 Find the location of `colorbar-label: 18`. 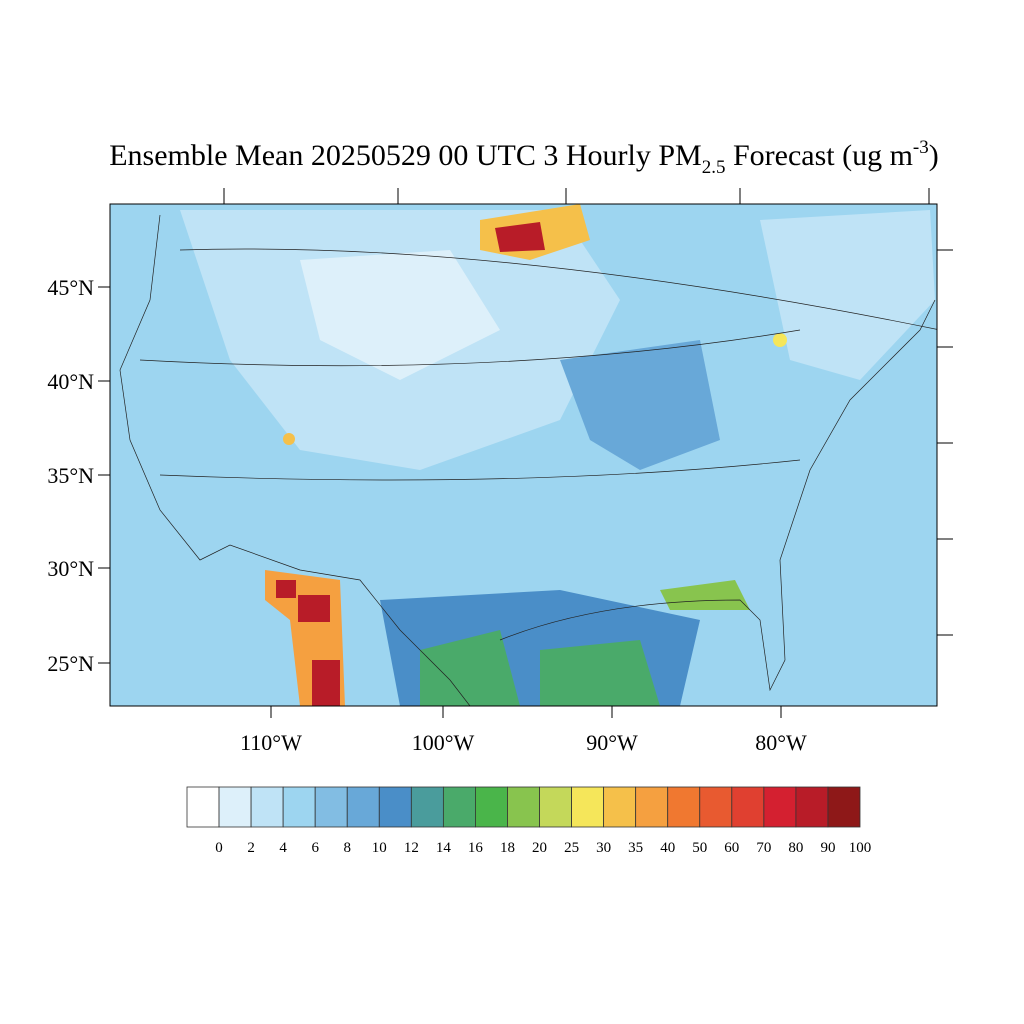

colorbar-label: 18 is located at coordinates (507, 848).